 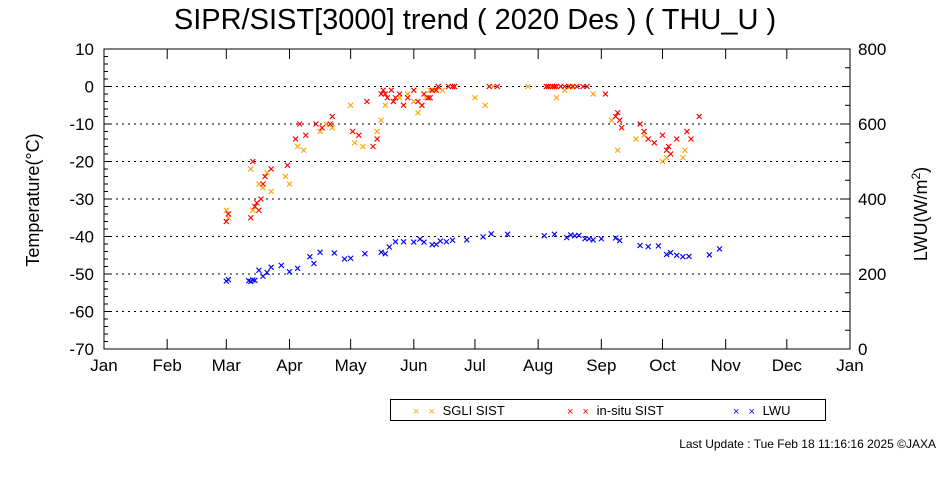 What do you see at coordinates (227, 365) in the screenshot?
I see `x-tick-label: Mar` at bounding box center [227, 365].